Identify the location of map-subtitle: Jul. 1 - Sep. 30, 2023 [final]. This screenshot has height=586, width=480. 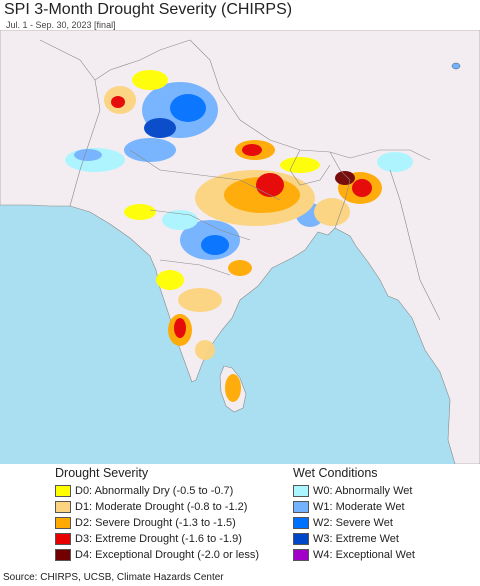
(61, 25).